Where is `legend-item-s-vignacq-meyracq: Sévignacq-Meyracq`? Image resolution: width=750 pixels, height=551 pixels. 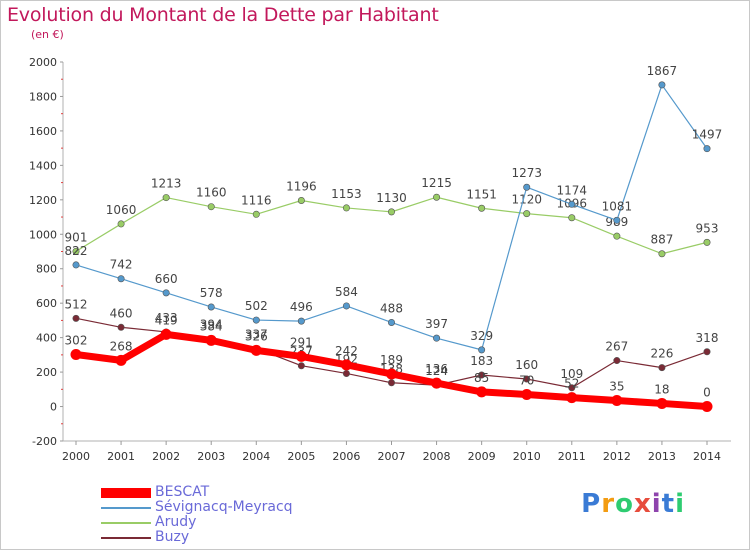 legend-item-s-vignacq-meyracq: Sévignacq-Meyracq is located at coordinates (197, 507).